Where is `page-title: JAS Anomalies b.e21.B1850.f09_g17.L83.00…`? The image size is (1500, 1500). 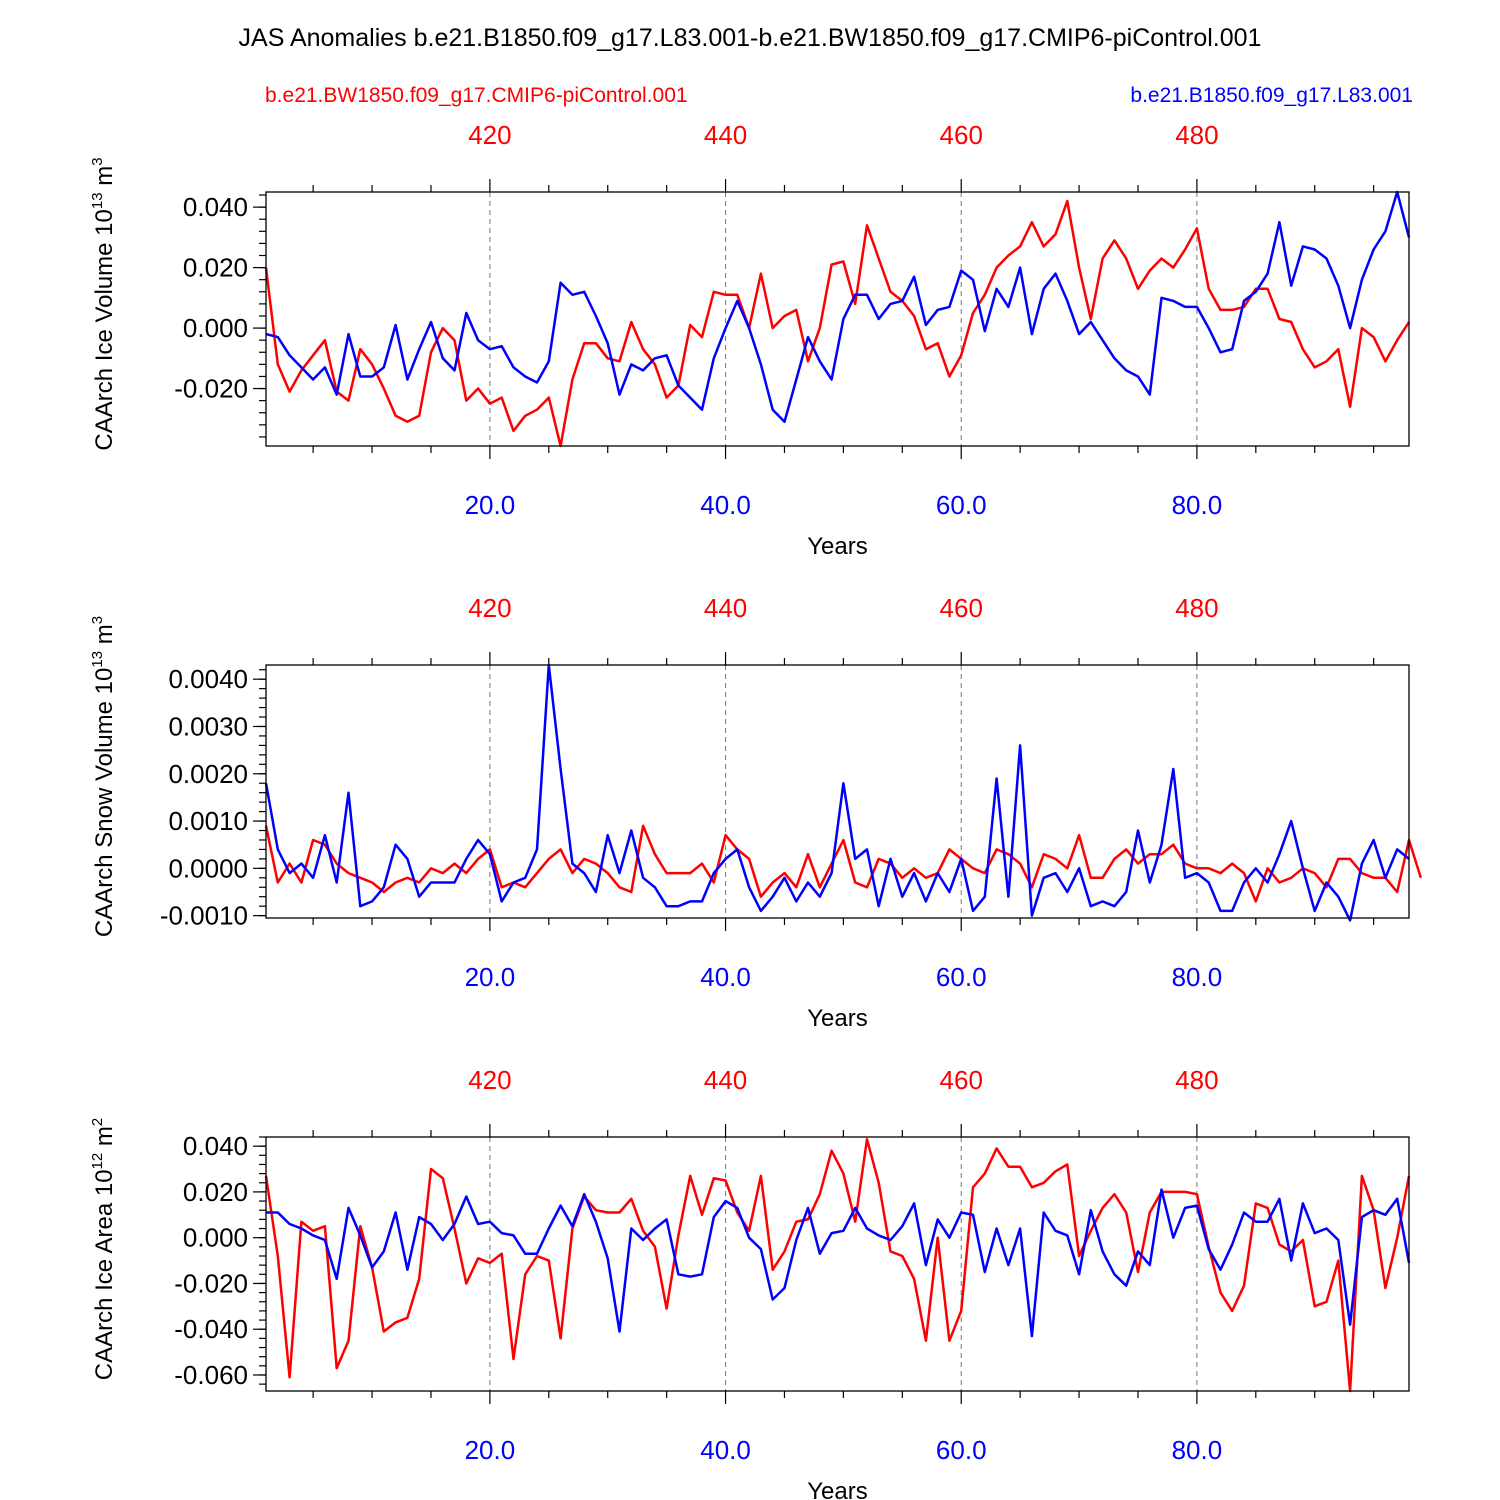
page-title: JAS Anomalies b.e21.B1850.f09_g17.L83.00… is located at coordinates (750, 38).